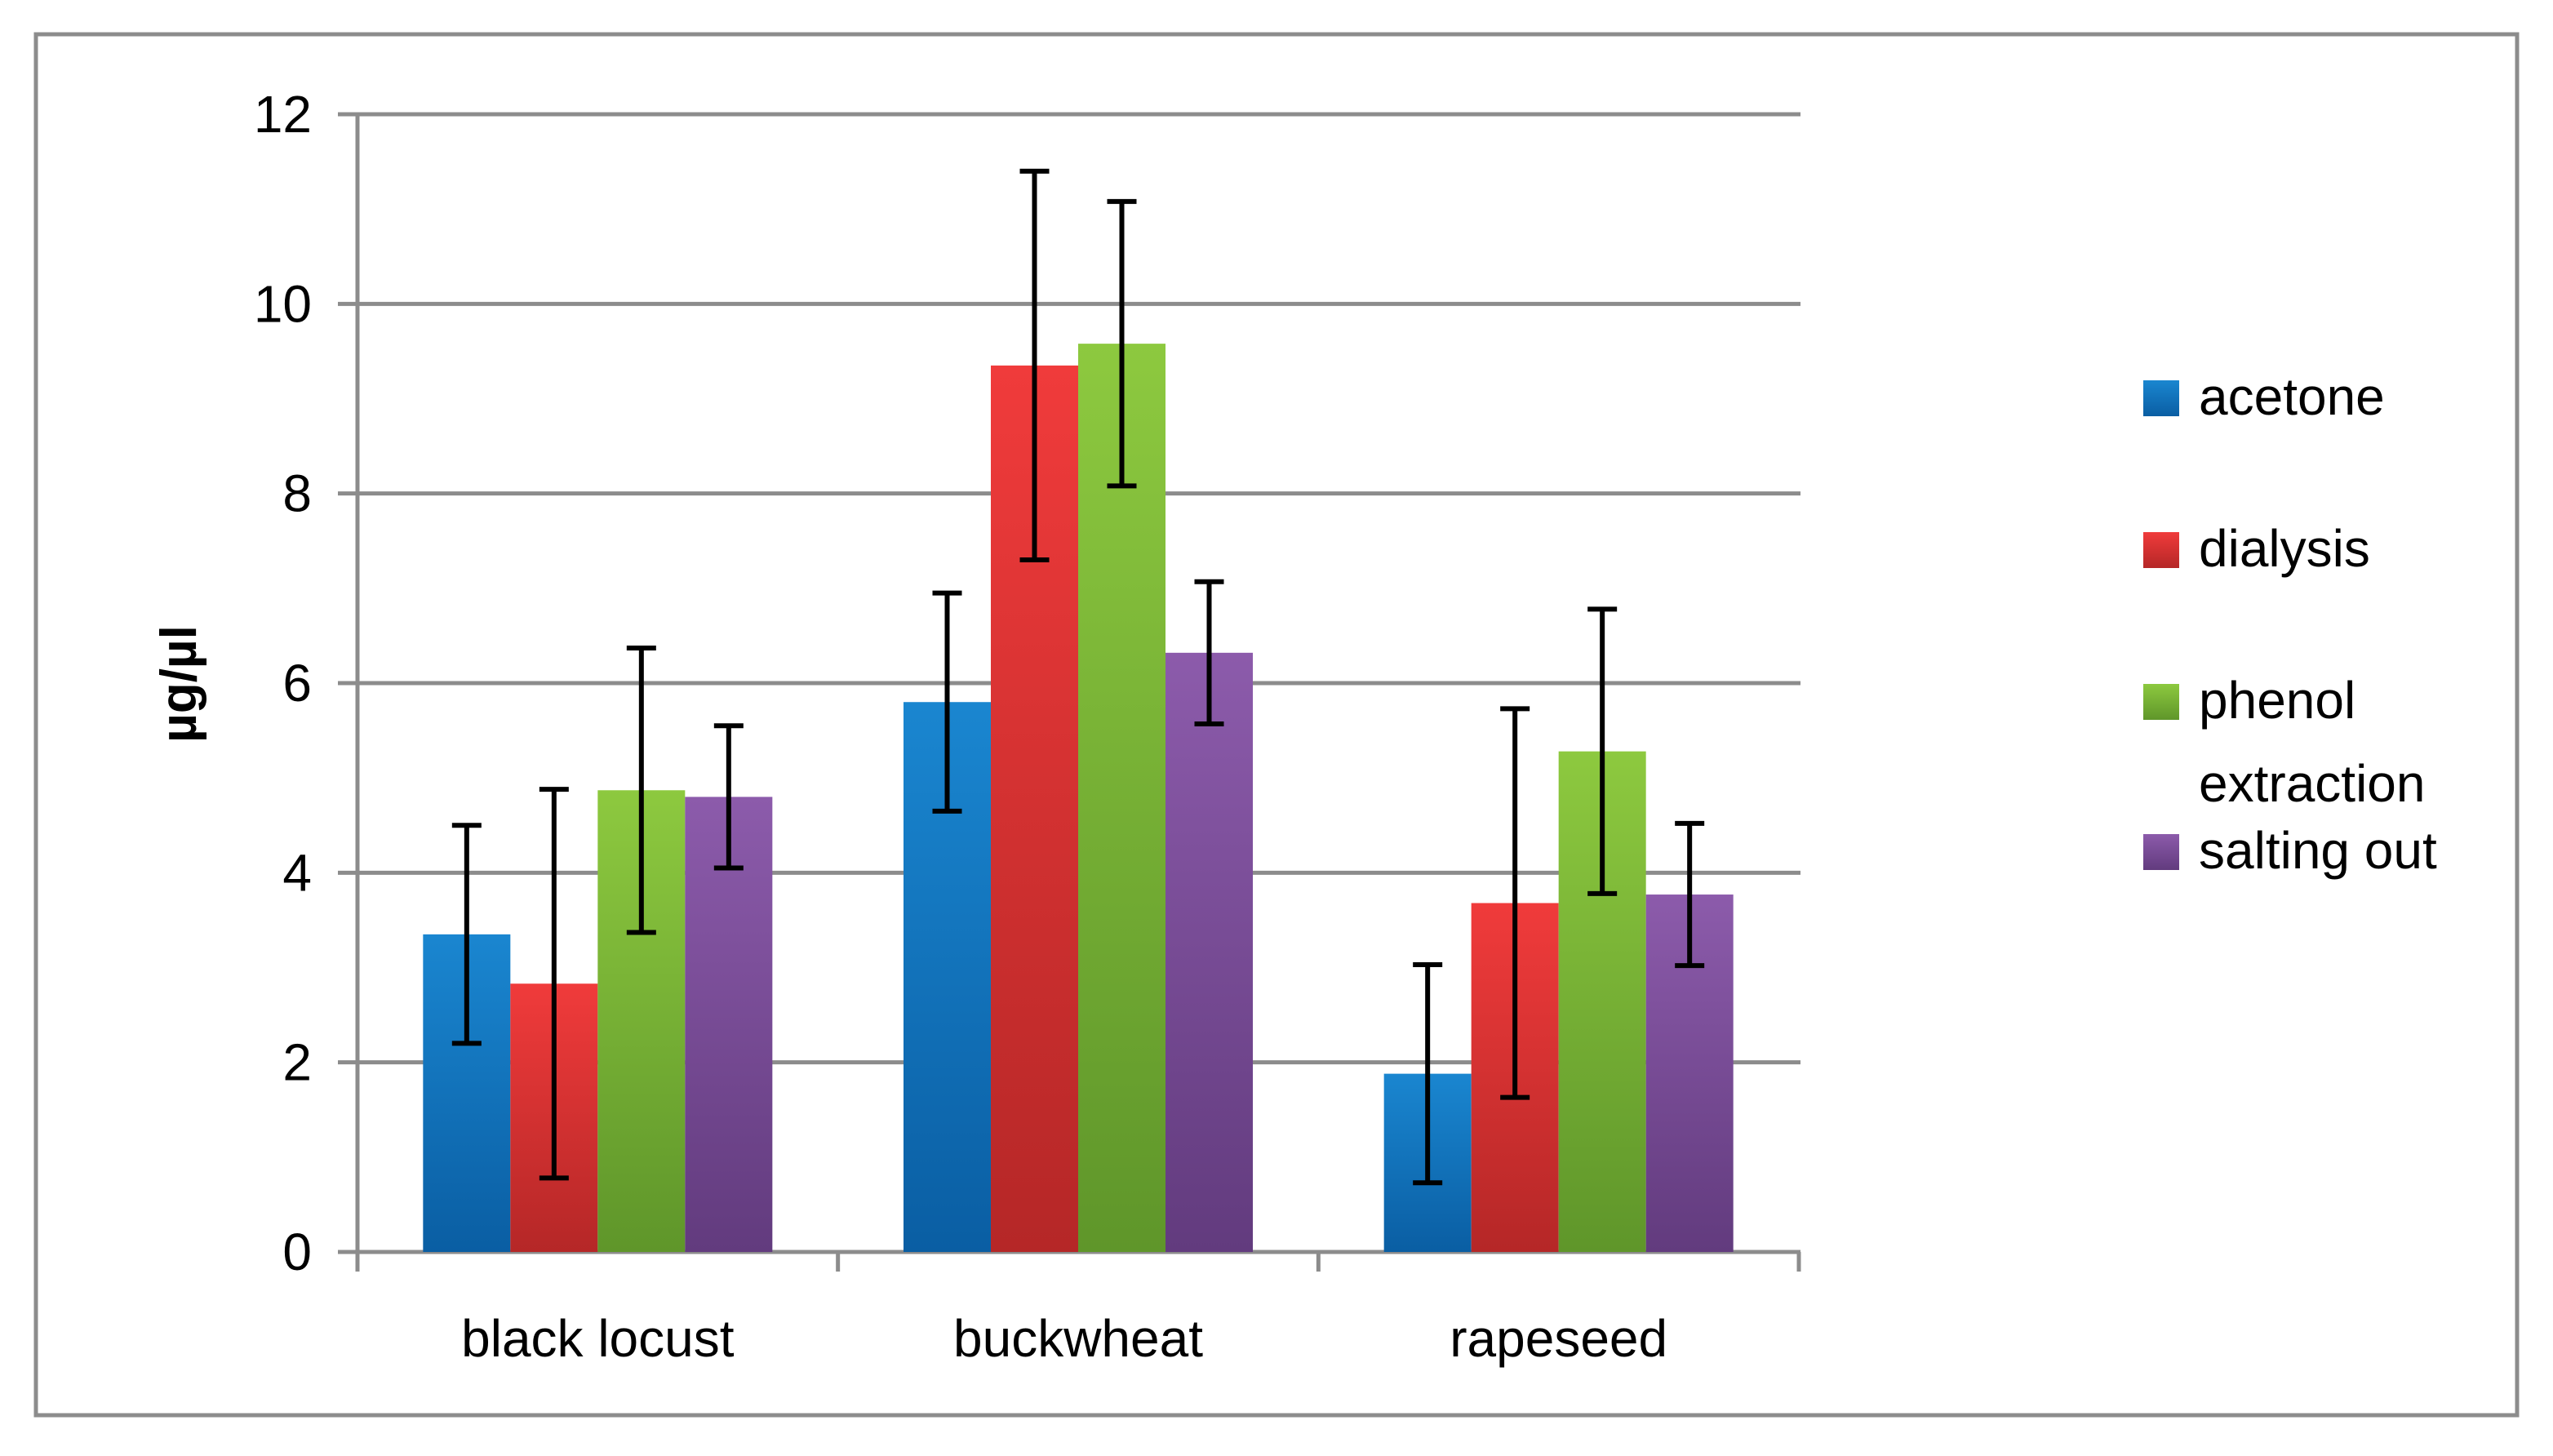  What do you see at coordinates (2318, 850) in the screenshot?
I see `legend-label-salting-out: salting out` at bounding box center [2318, 850].